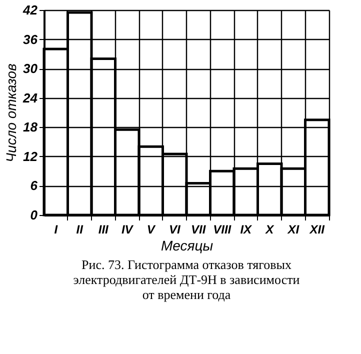 The image size is (361, 354). I want to click on x-tick-label: IV, so click(127, 229).